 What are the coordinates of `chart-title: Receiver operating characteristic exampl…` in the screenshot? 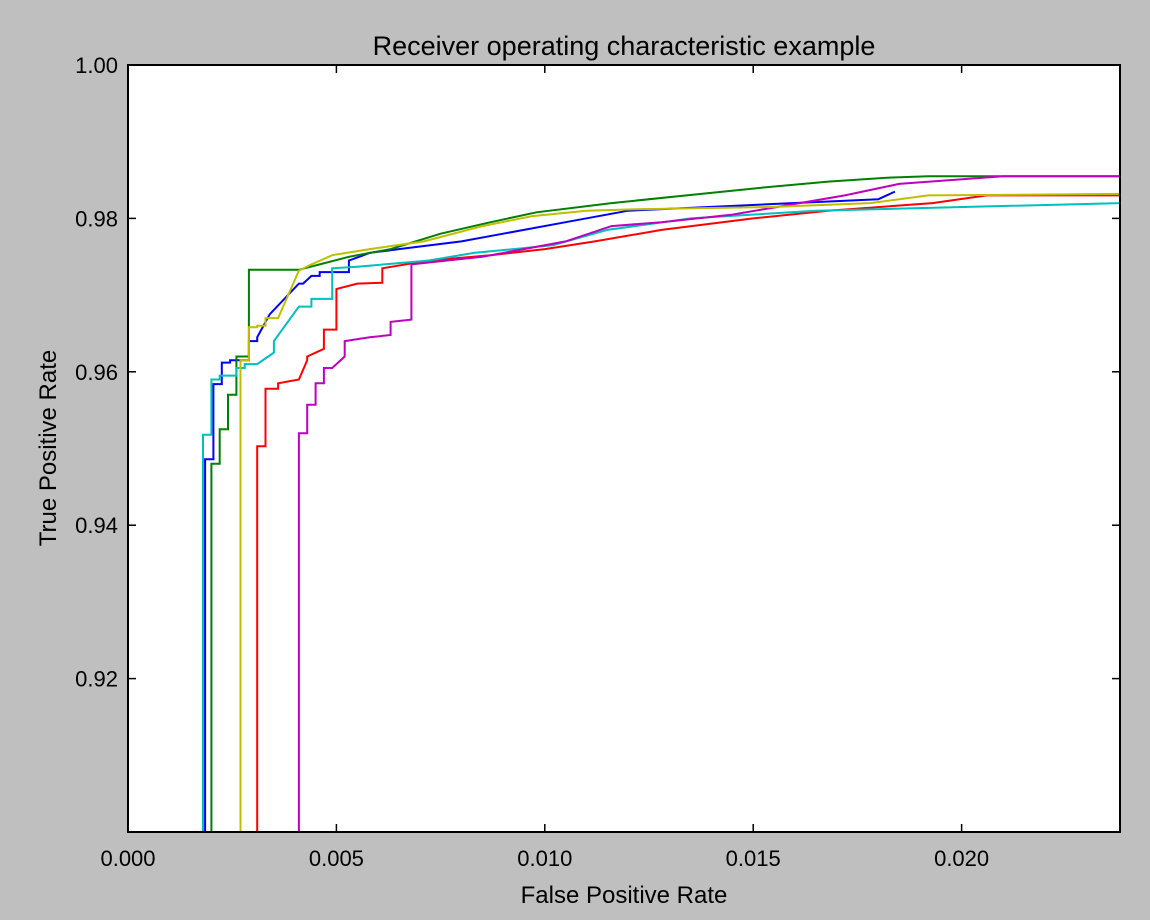 It's located at (624, 46).